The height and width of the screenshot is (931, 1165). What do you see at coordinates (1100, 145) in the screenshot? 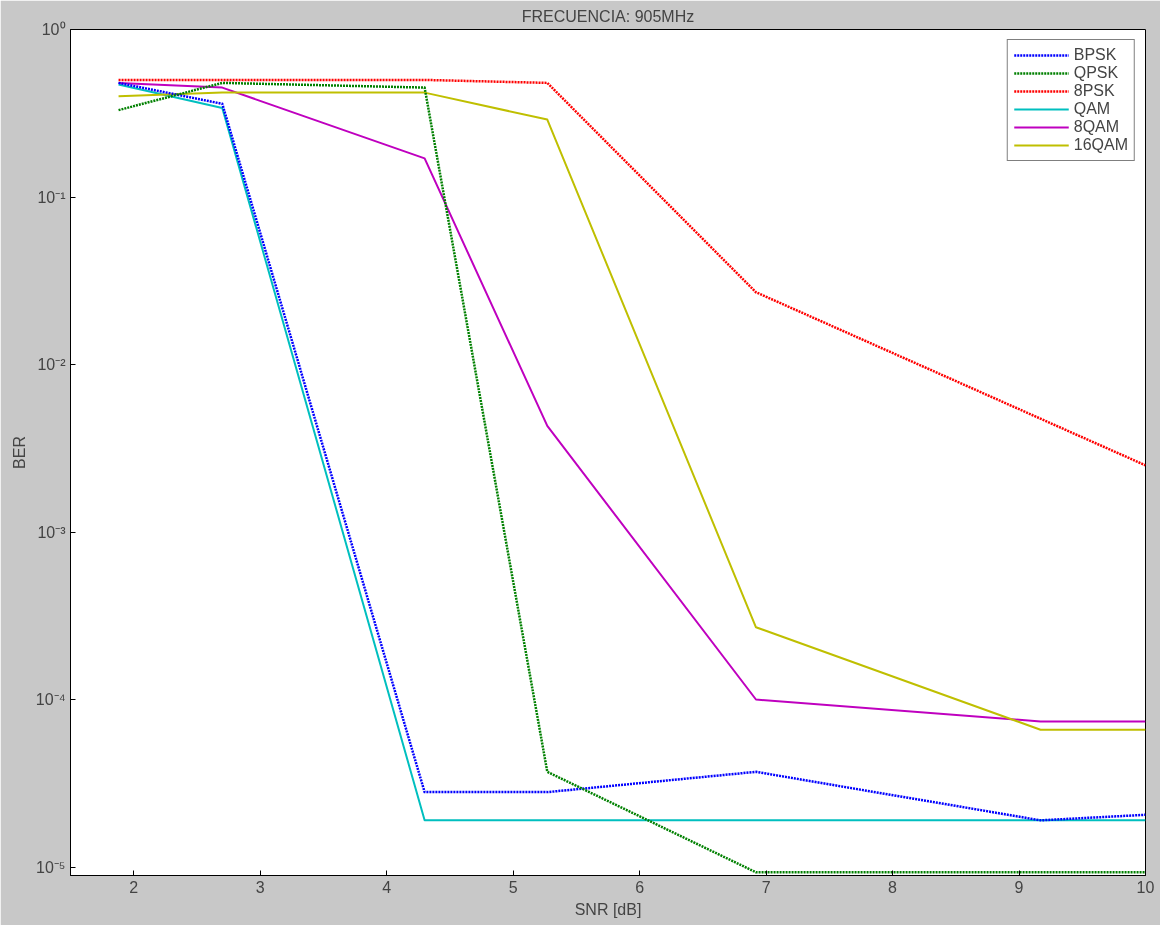
I see `legend-label: 16QAM` at bounding box center [1100, 145].